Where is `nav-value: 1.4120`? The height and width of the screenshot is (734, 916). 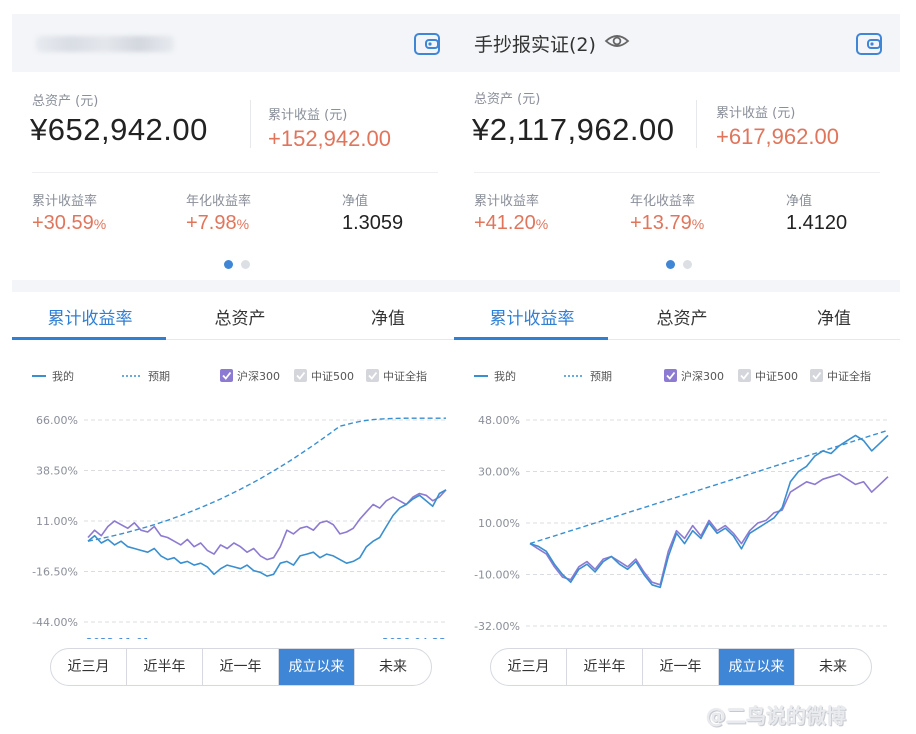 nav-value: 1.4120 is located at coordinates (817, 223).